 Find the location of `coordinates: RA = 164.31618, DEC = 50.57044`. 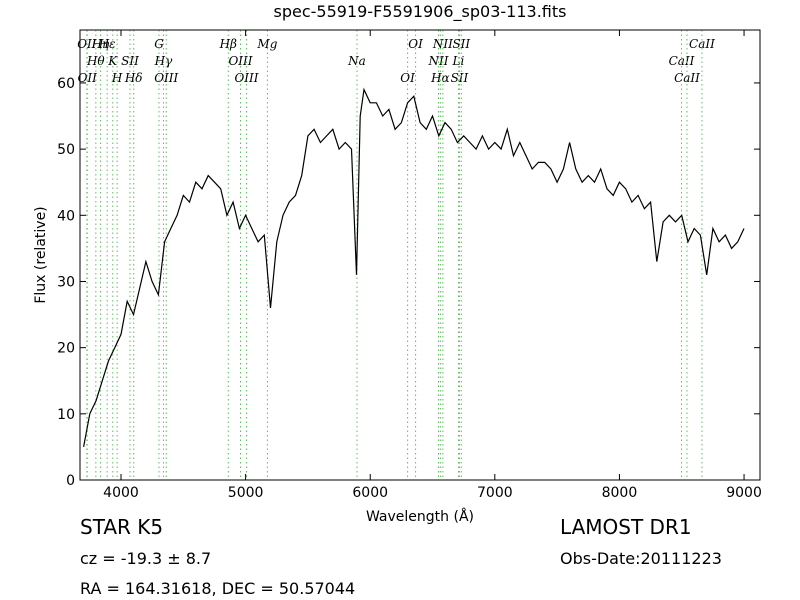

coordinates: RA = 164.31618, DEC = 50.57044 is located at coordinates (217, 588).